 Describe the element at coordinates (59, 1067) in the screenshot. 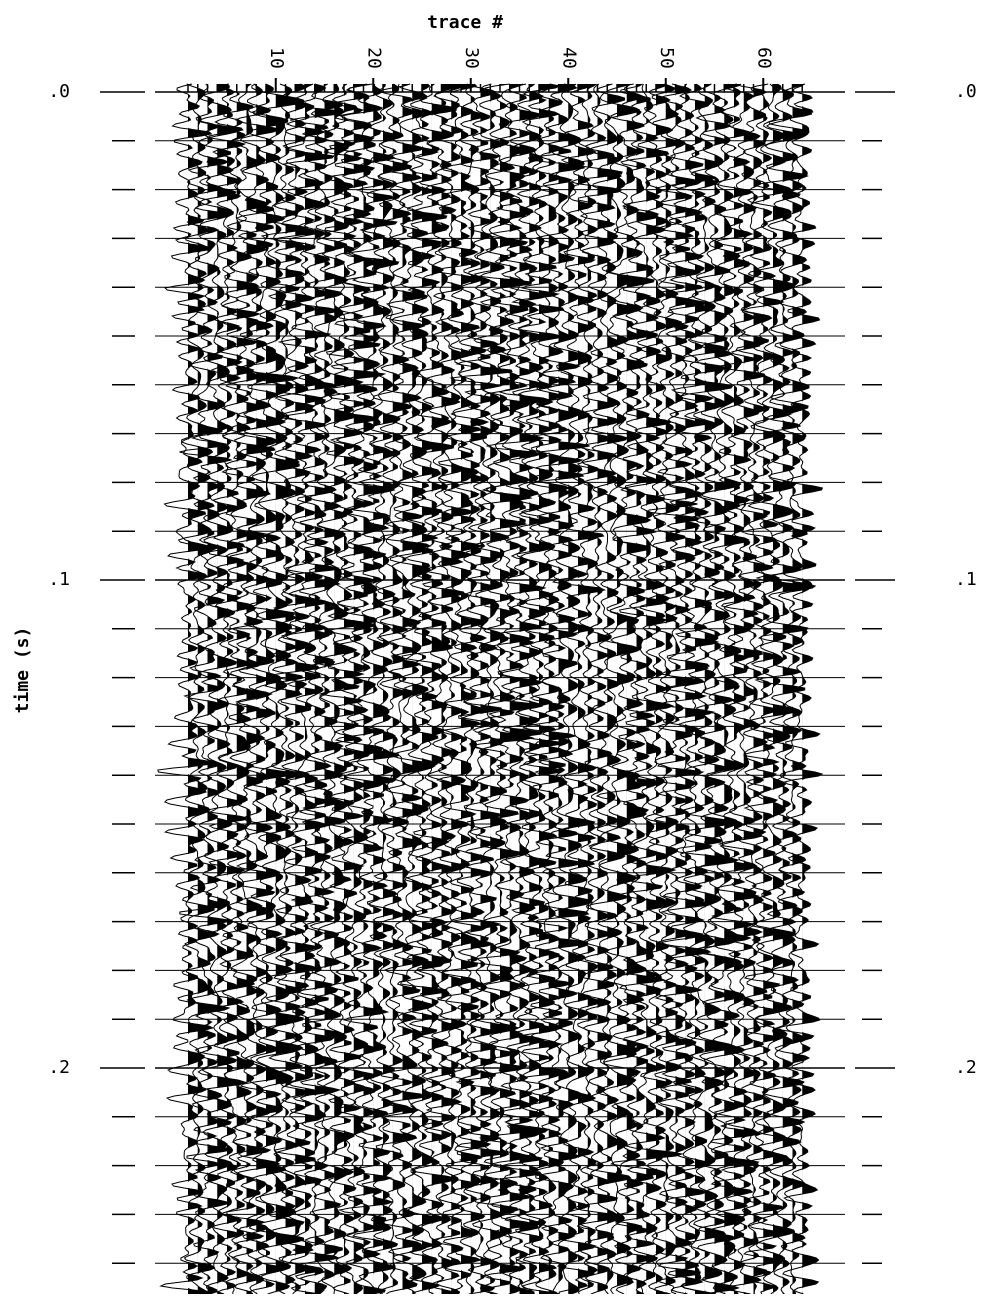

I see `y-tick-label: .2` at that location.